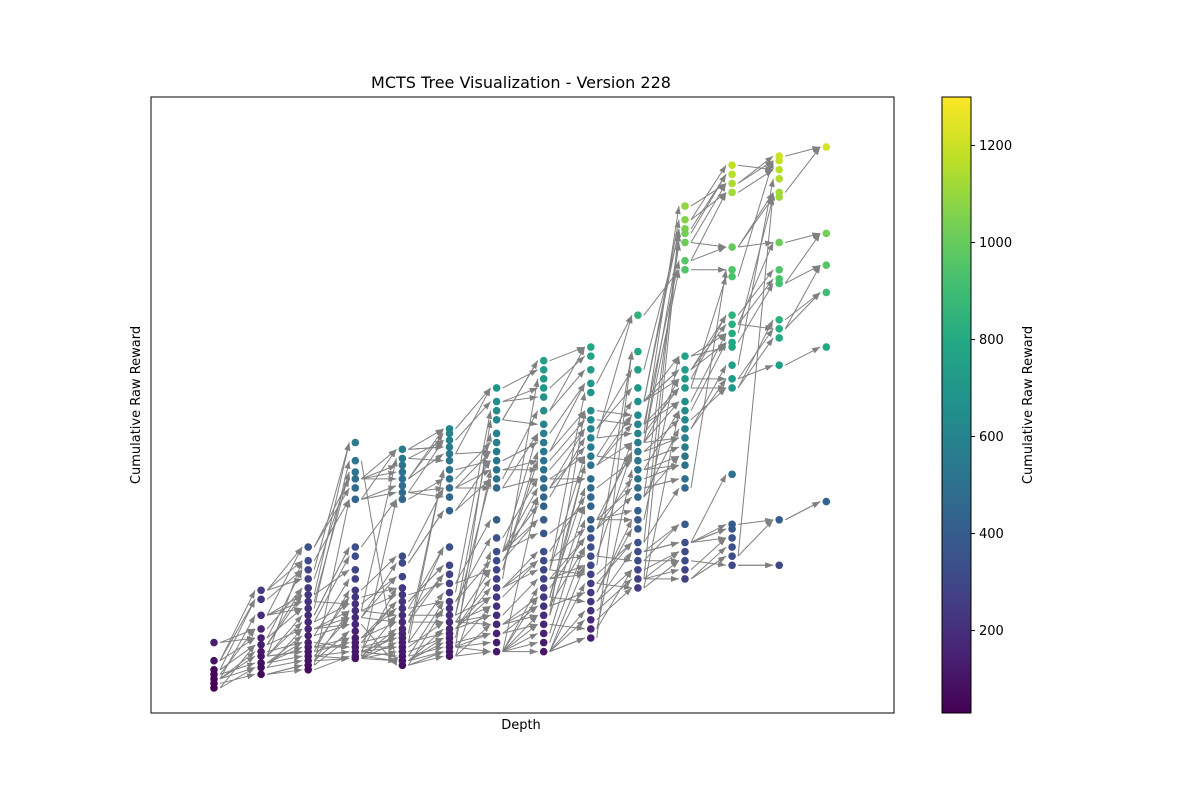 Image resolution: width=1200 pixels, height=800 pixels. What do you see at coordinates (991, 389) in the screenshot?
I see `colorbar-ticks: 200 400 600 800 1000 1200` at bounding box center [991, 389].